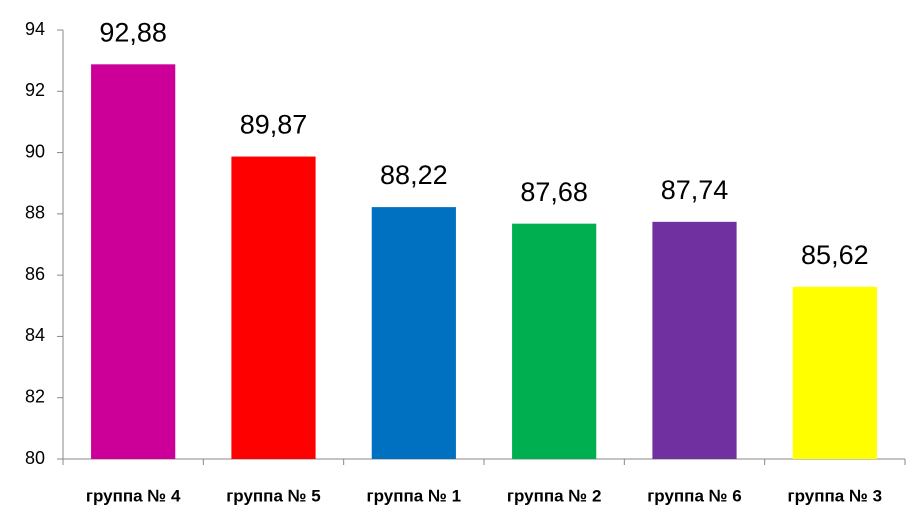 Image resolution: width=907 pixels, height=513 pixels. I want to click on x-tick-label: группа № 2, so click(554, 495).